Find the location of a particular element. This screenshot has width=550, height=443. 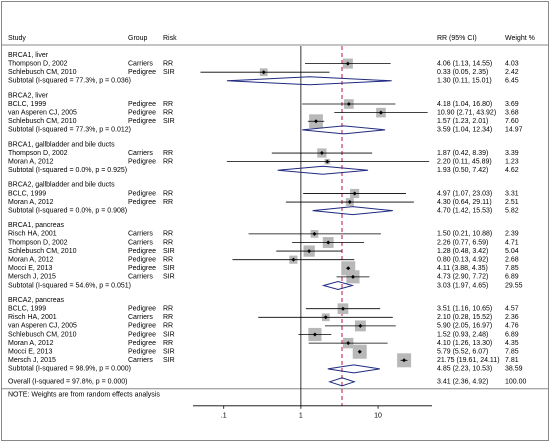

ci-label: 5.90 (2.05, 16.97) is located at coordinates (464, 326).